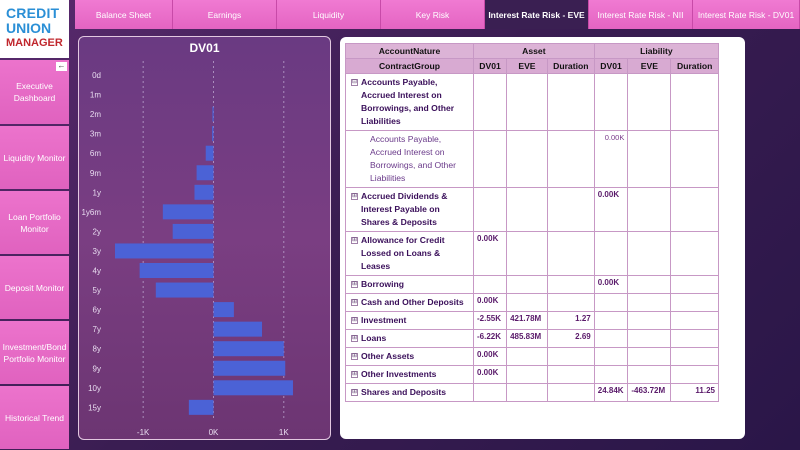  I want to click on y-tick-label: 2m, so click(95, 114).